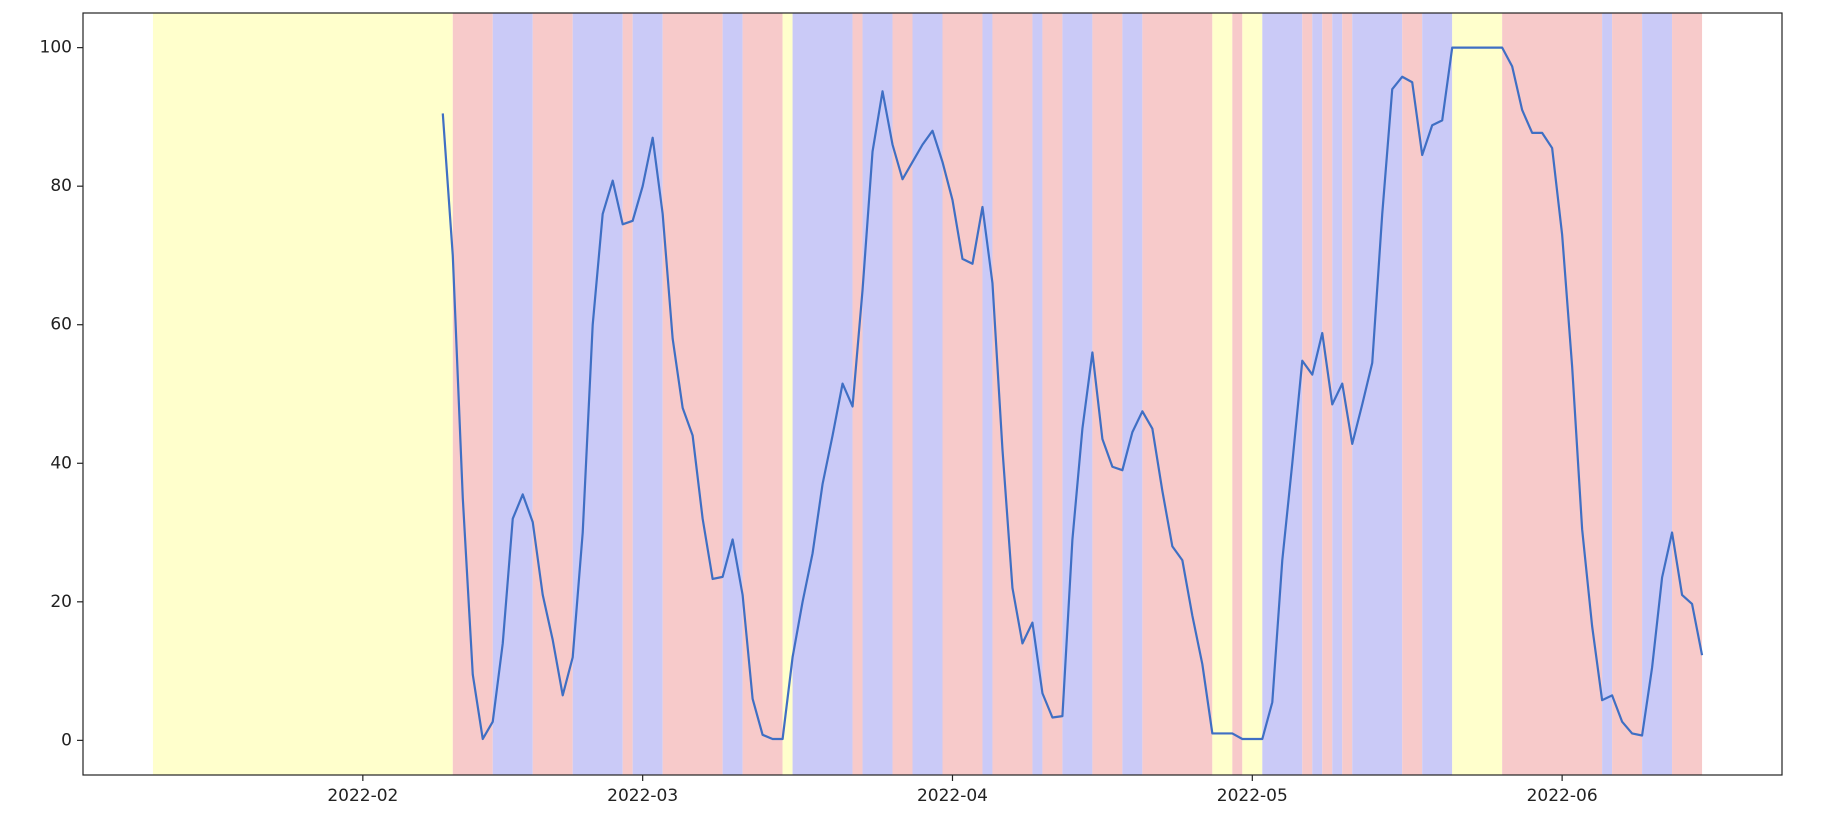  Describe the element at coordinates (642, 796) in the screenshot. I see `x-tick-label: 2022-03` at that location.